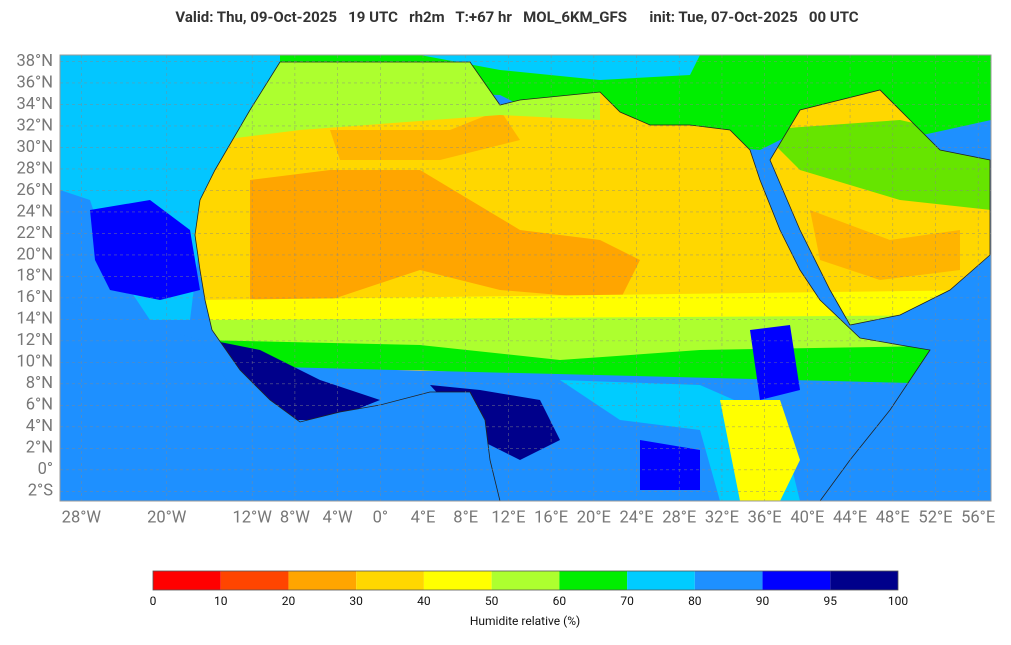 Image resolution: width=1011 pixels, height=645 pixels. I want to click on lon-label: 28°W, so click(82, 517).